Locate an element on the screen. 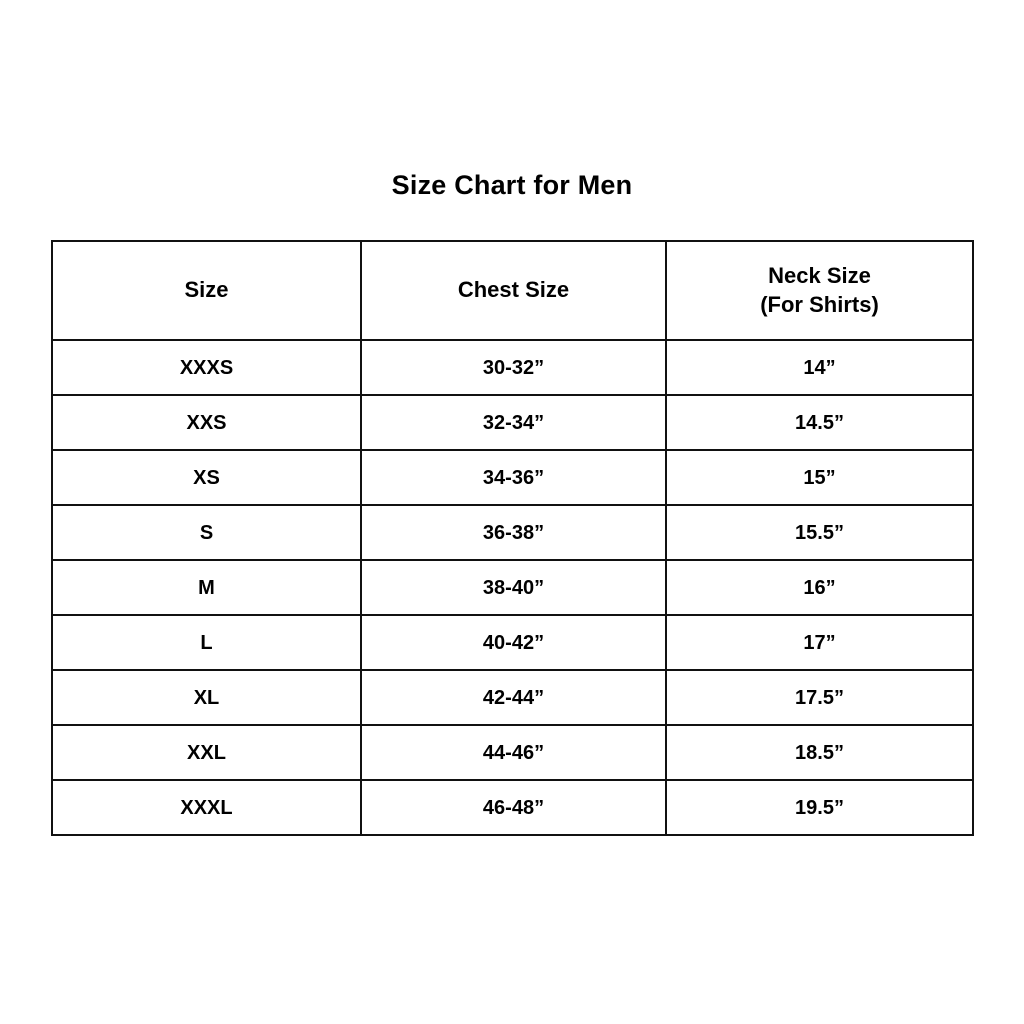 This screenshot has height=1024, width=1024. cell-chest-size: 32-34” is located at coordinates (513, 422).